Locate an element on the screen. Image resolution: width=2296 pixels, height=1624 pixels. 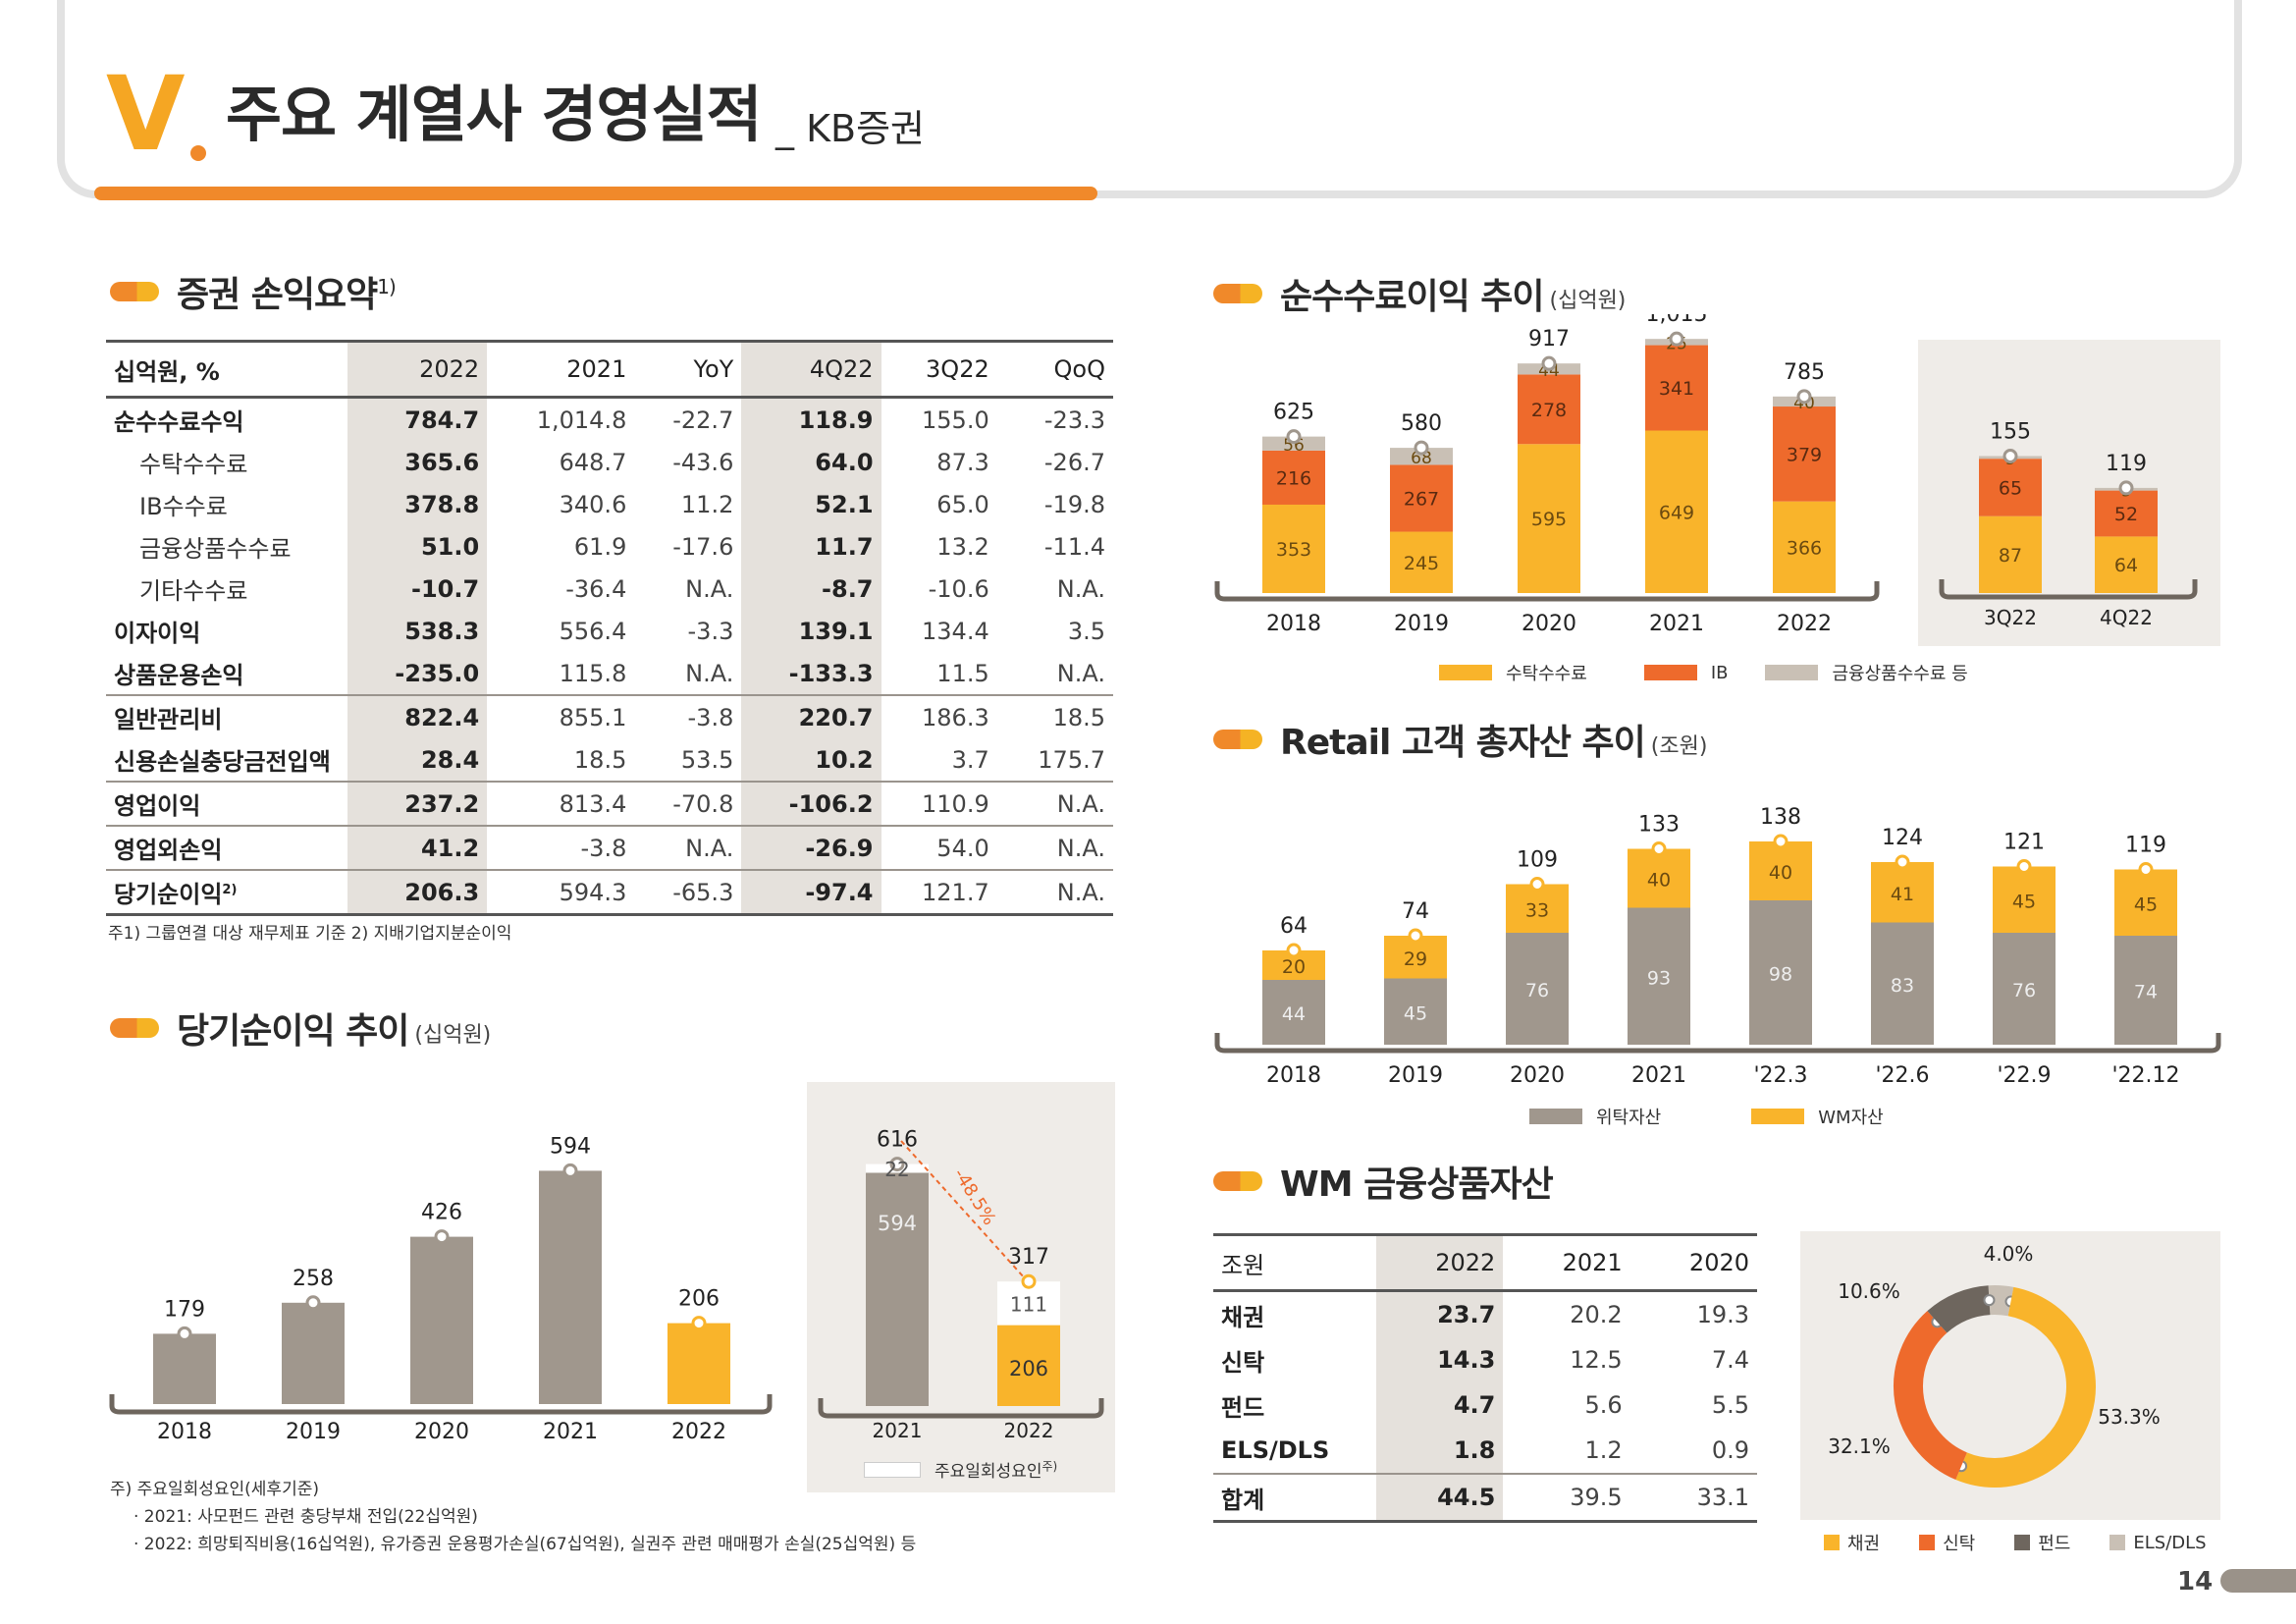
section-title: 당기순이익 추이 is located at coordinates (293, 1031).